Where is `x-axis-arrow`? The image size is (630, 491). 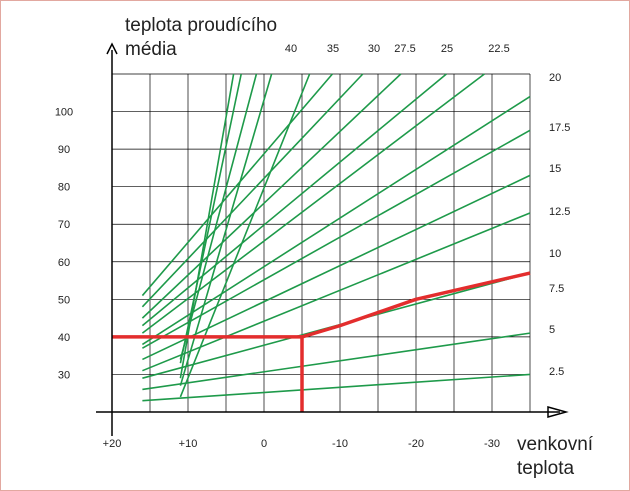
x-axis-arrow is located at coordinates (558, 412).